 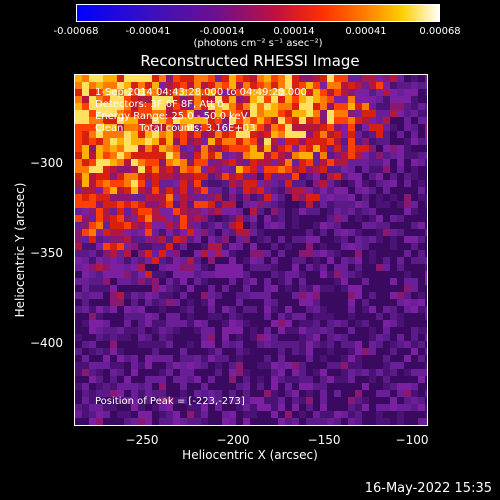 What do you see at coordinates (258, 43) in the screenshot?
I see `colorbar-units: (photons cm⁻² s⁻¹ asec⁻²)` at bounding box center [258, 43].